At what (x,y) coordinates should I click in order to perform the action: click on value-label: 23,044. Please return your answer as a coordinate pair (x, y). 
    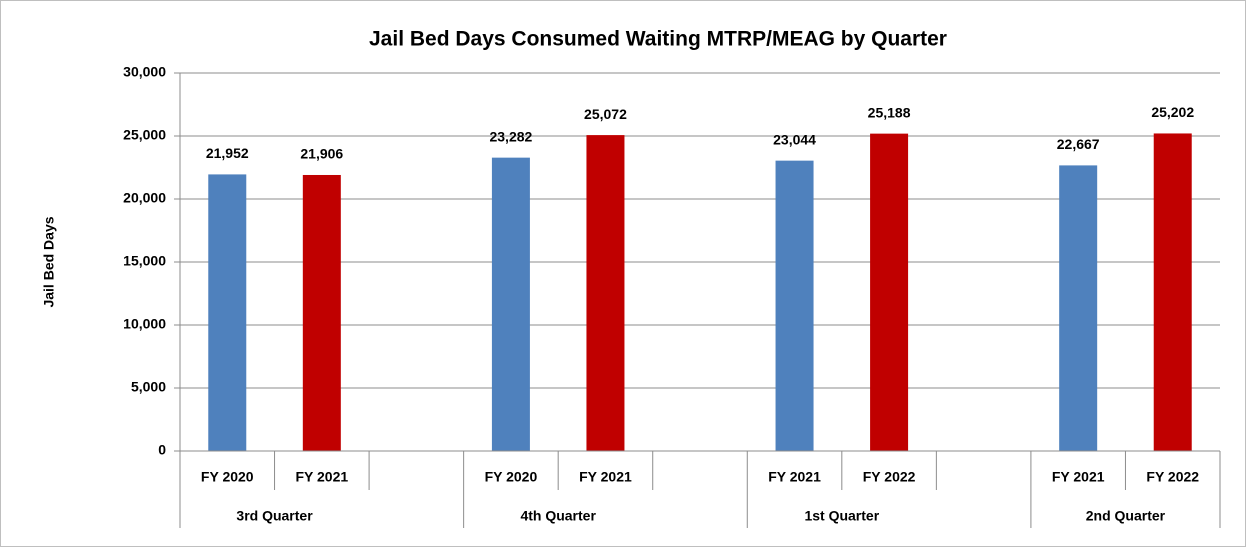
    Looking at the image, I should click on (794, 139).